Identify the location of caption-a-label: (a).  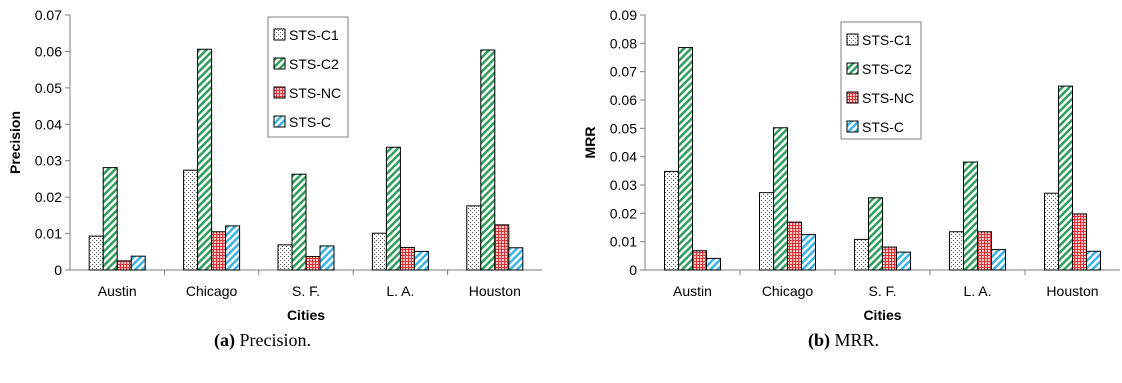
(224, 340).